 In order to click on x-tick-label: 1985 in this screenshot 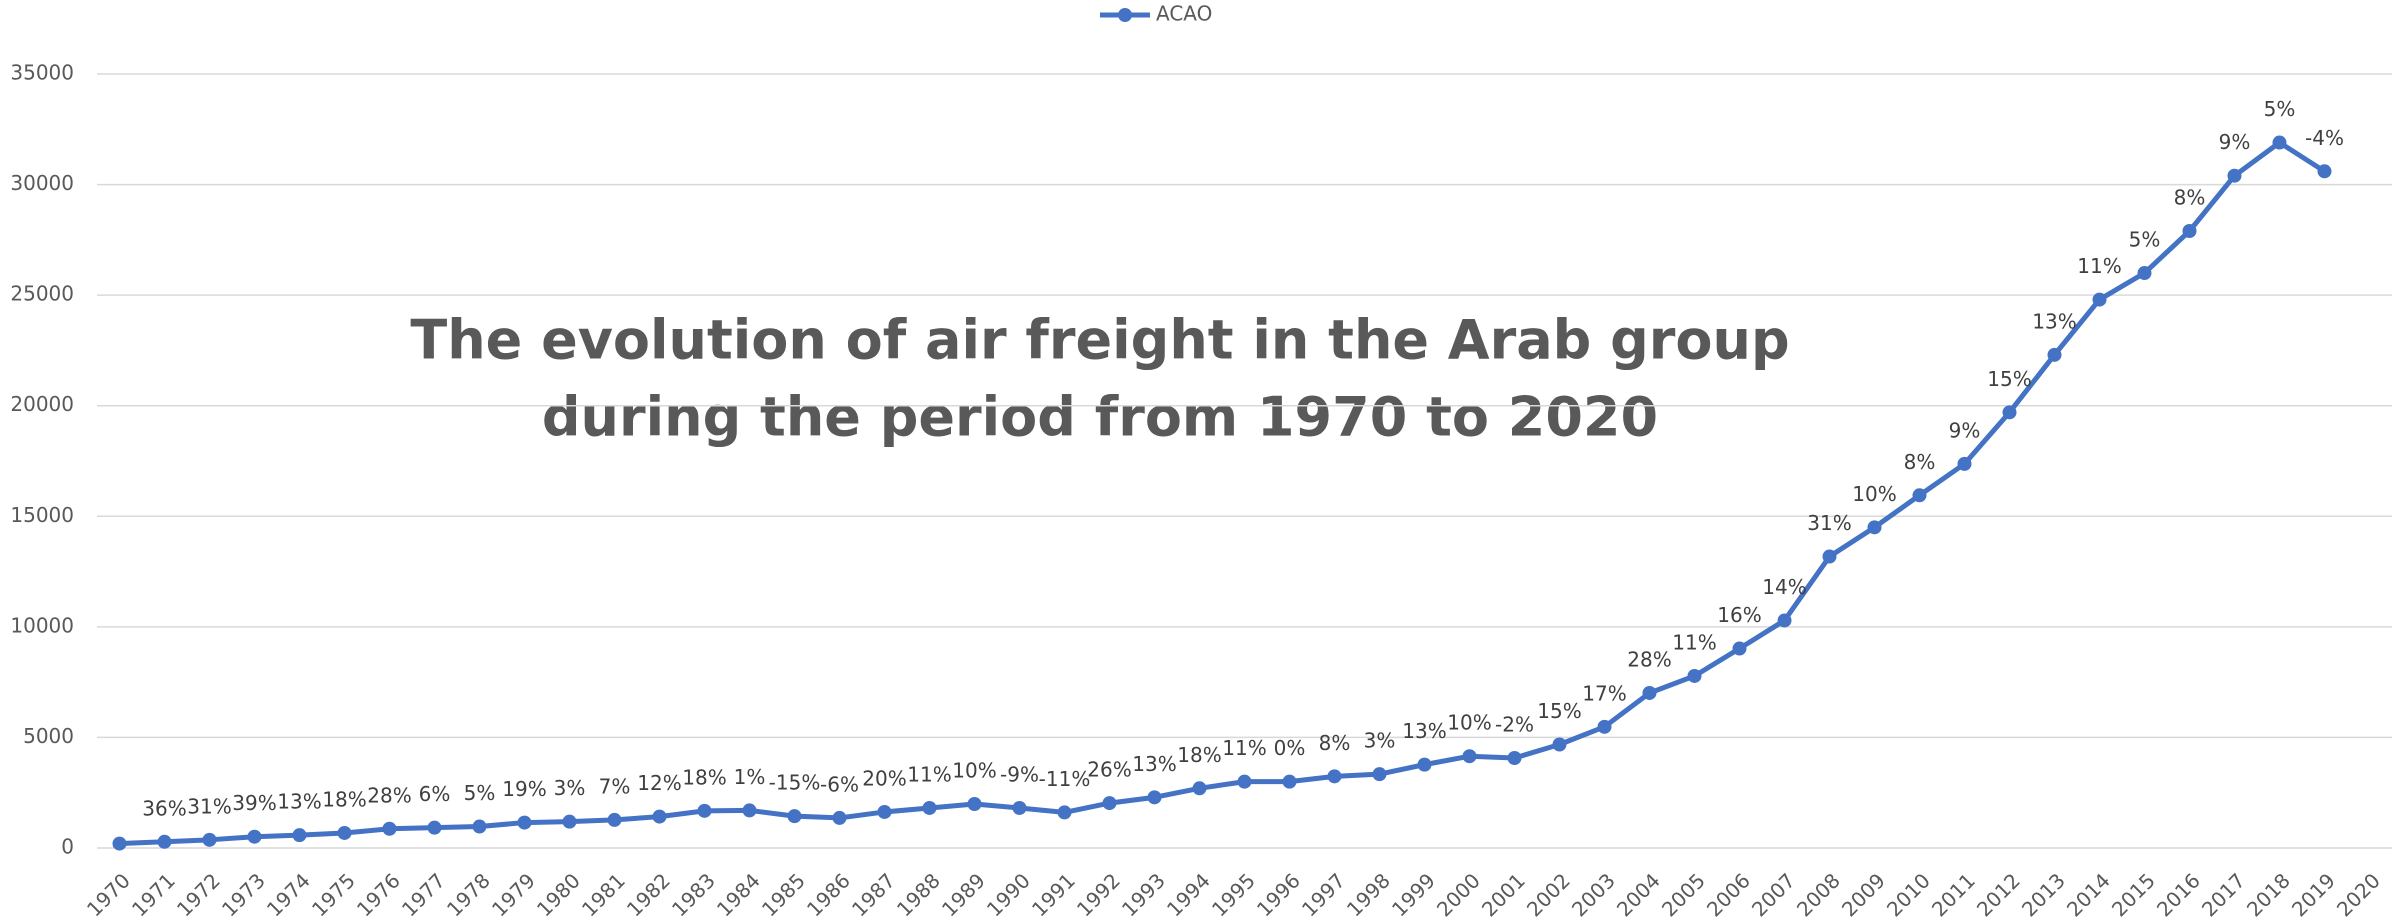, I will do `click(783, 893)`.